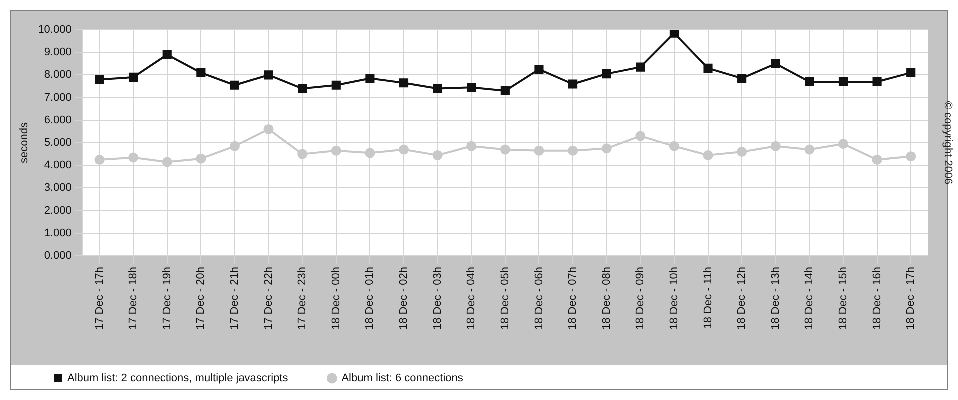 Image resolution: width=958 pixels, height=400 pixels. What do you see at coordinates (58, 210) in the screenshot?
I see `y-tick-label: 2.000` at bounding box center [58, 210].